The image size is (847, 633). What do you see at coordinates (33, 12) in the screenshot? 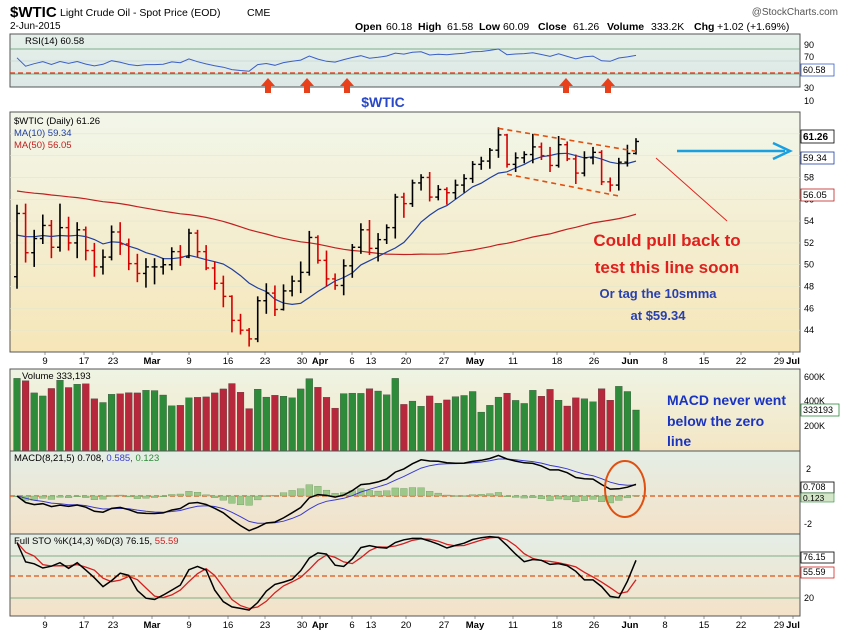
I see `symbol-title: $WTIC` at bounding box center [33, 12].